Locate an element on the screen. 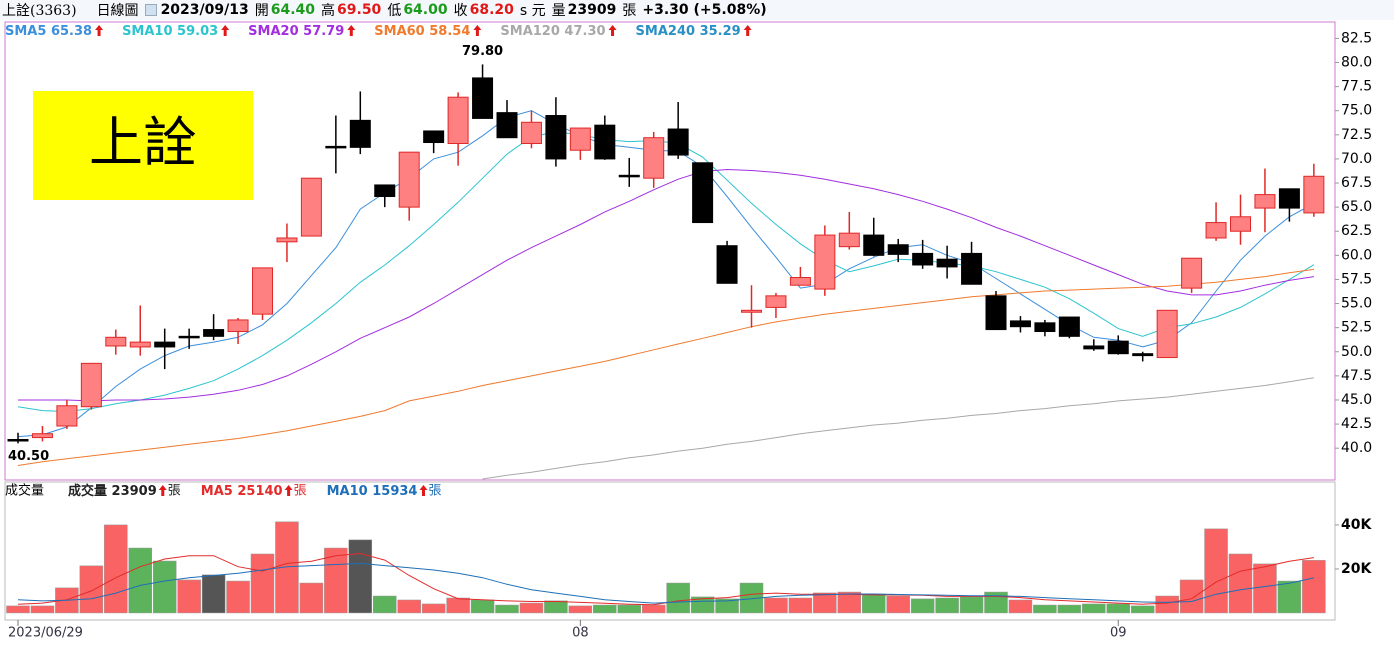  volume-unit: 張 is located at coordinates (629, 11).